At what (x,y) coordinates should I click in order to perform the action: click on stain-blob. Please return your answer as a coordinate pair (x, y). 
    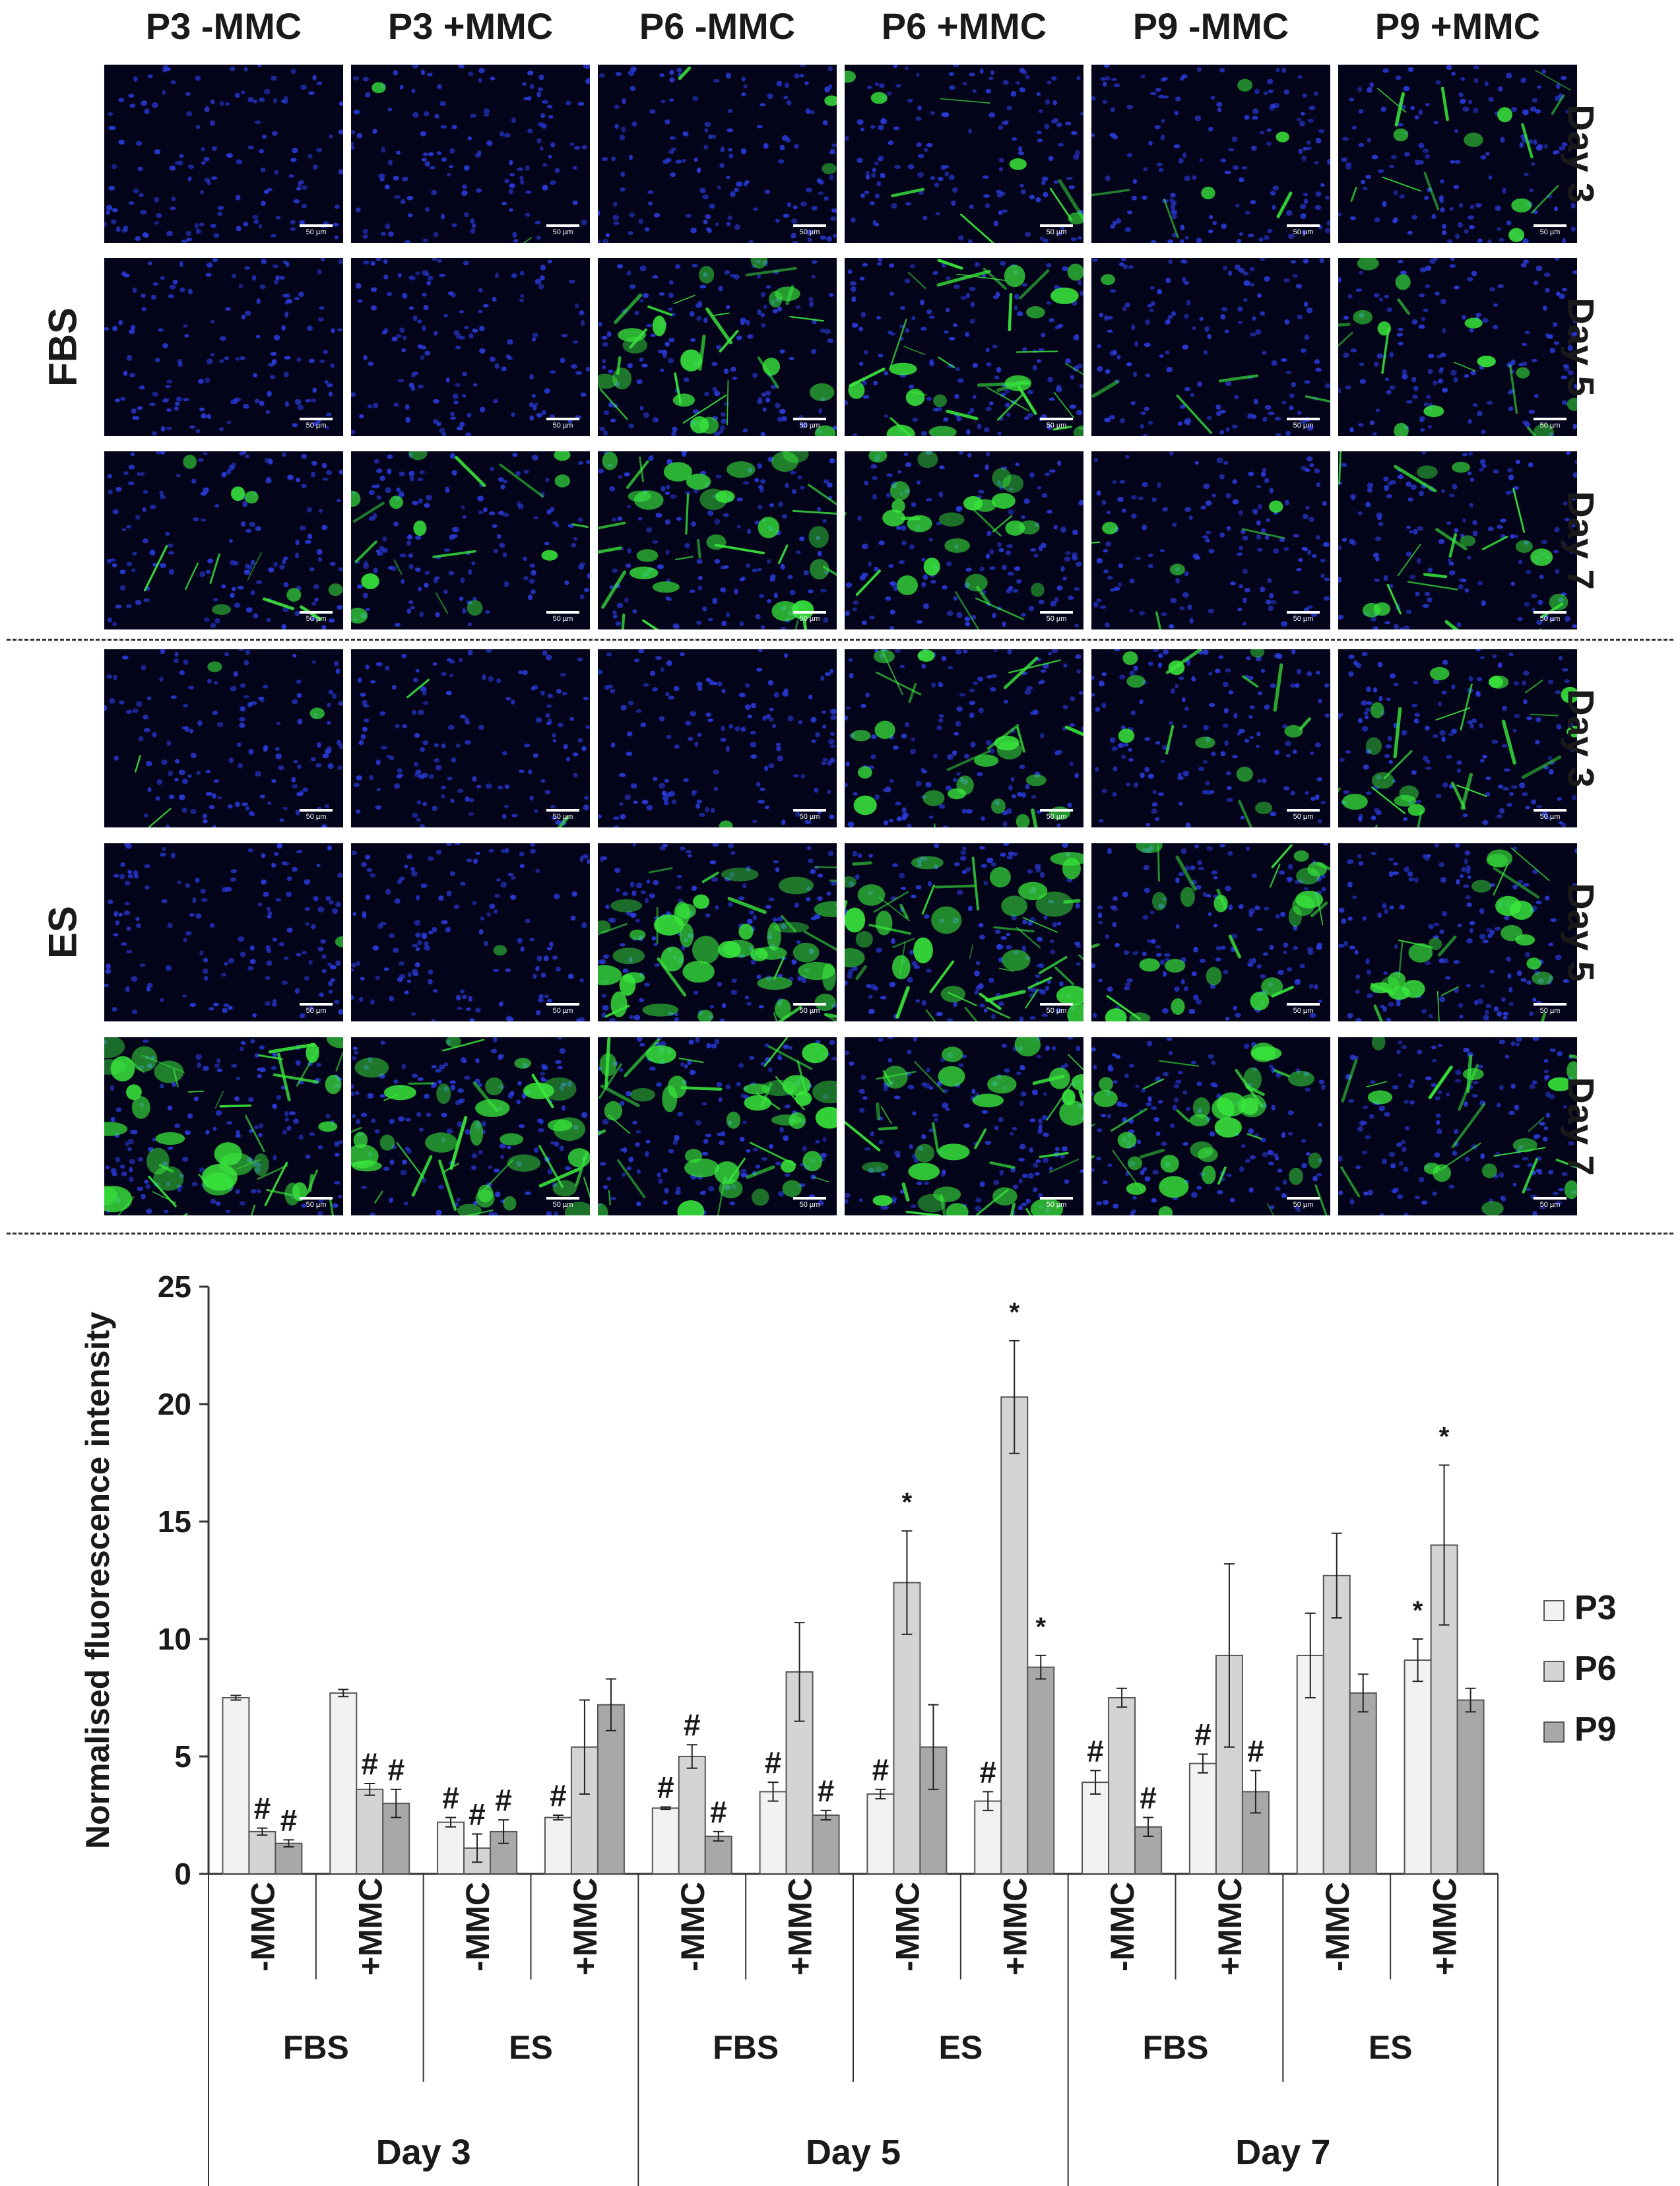
    Looking at the image, I should click on (1544, 429).